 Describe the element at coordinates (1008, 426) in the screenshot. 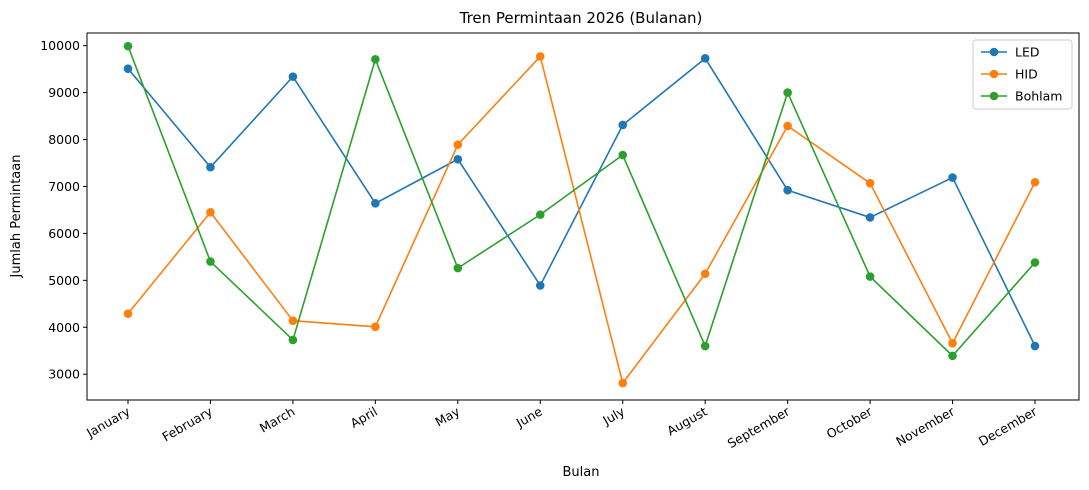

I see `x-tick-label: December` at that location.